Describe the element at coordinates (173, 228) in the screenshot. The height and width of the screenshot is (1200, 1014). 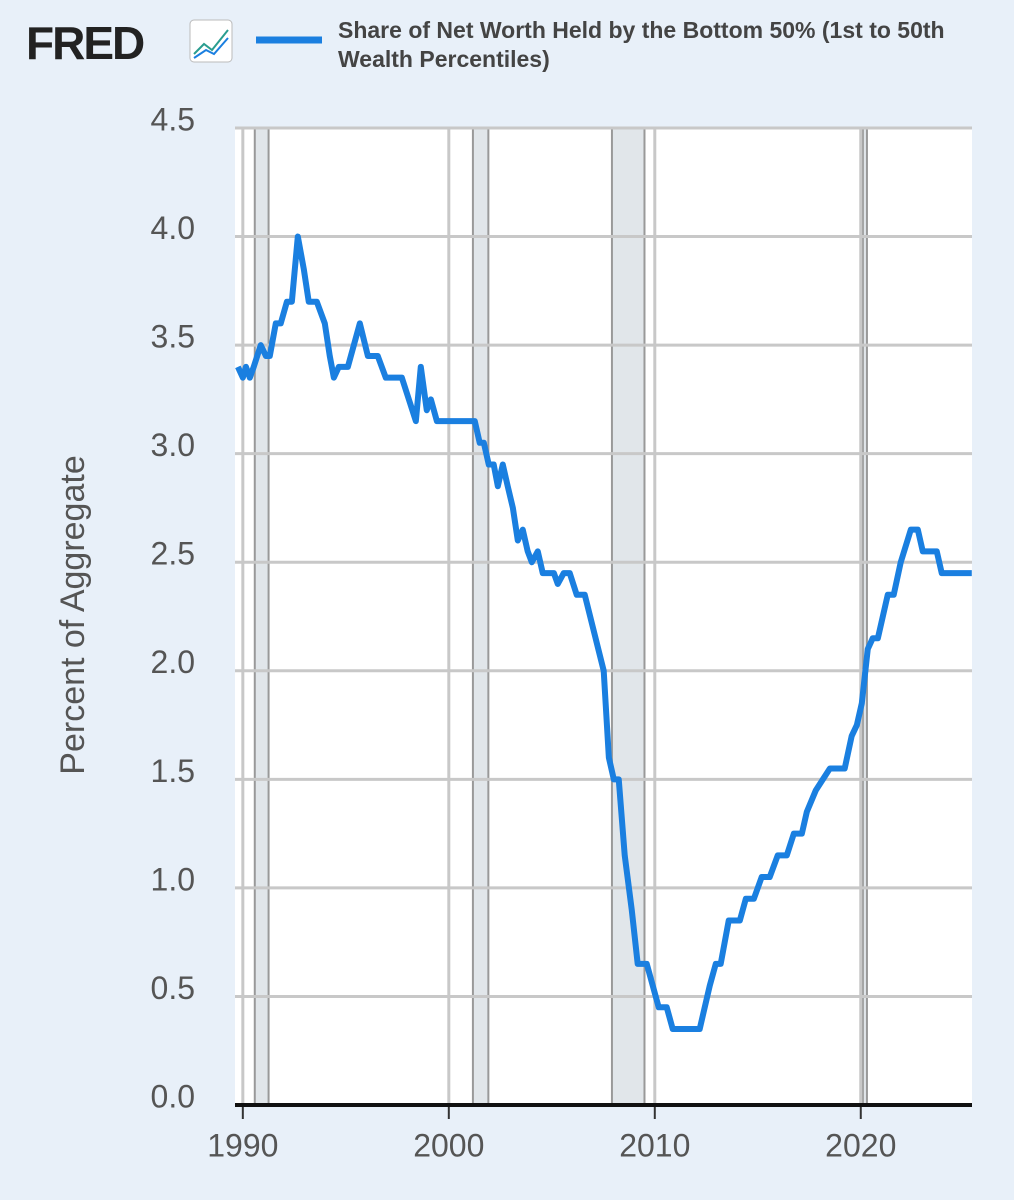
I see `y-tick-label: 4.0` at that location.